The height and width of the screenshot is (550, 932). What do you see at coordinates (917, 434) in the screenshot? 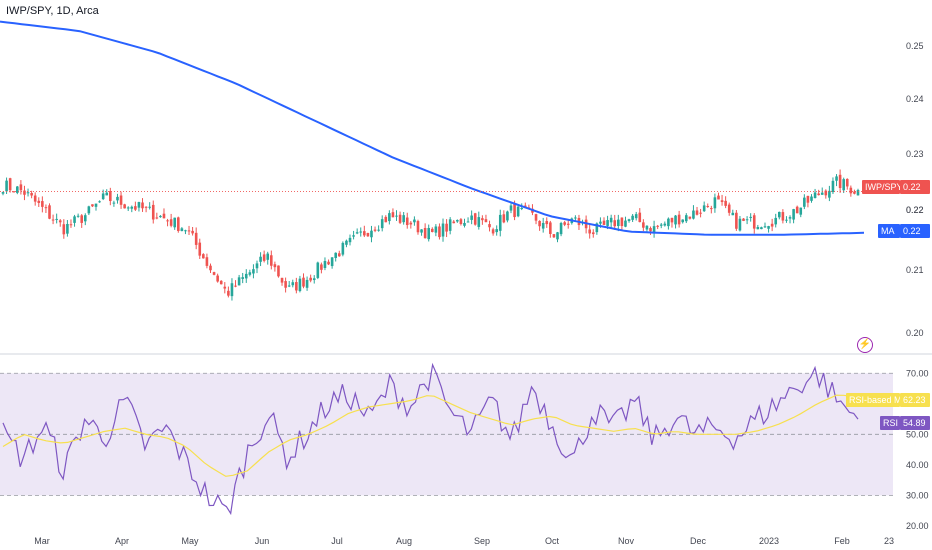
I see `rsi-tick-label: 50.00` at bounding box center [917, 434].